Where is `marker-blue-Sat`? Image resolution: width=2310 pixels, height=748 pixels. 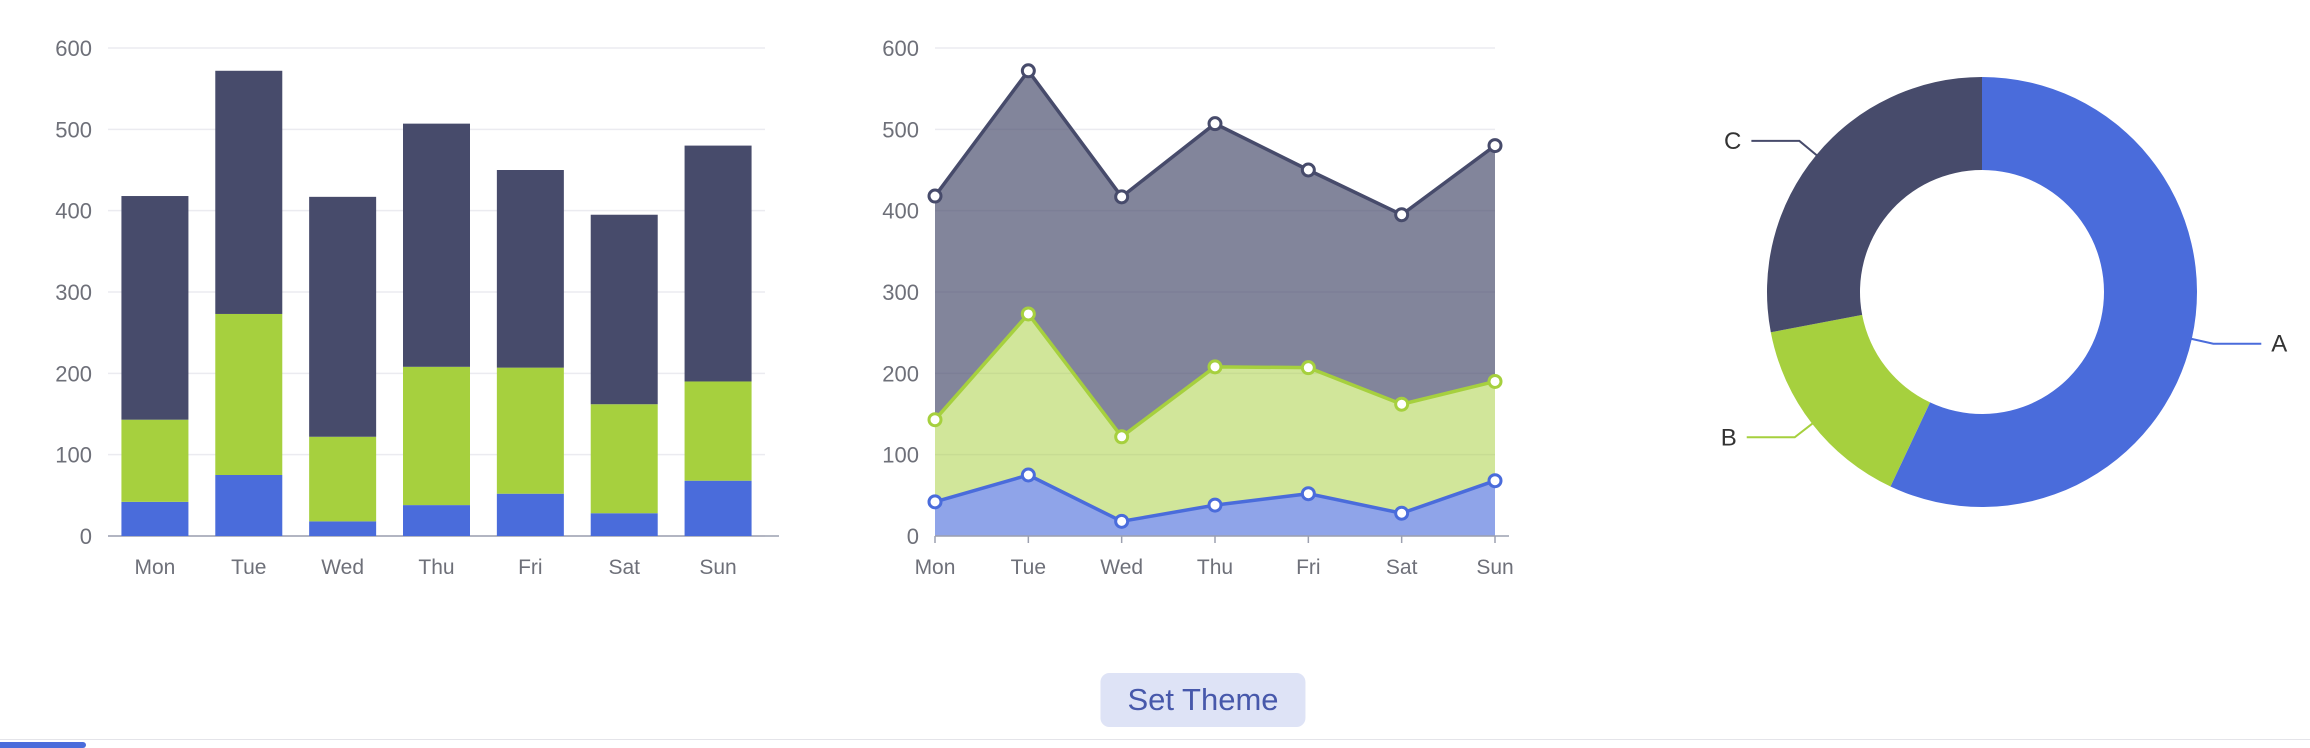
marker-blue-Sat is located at coordinates (1402, 513).